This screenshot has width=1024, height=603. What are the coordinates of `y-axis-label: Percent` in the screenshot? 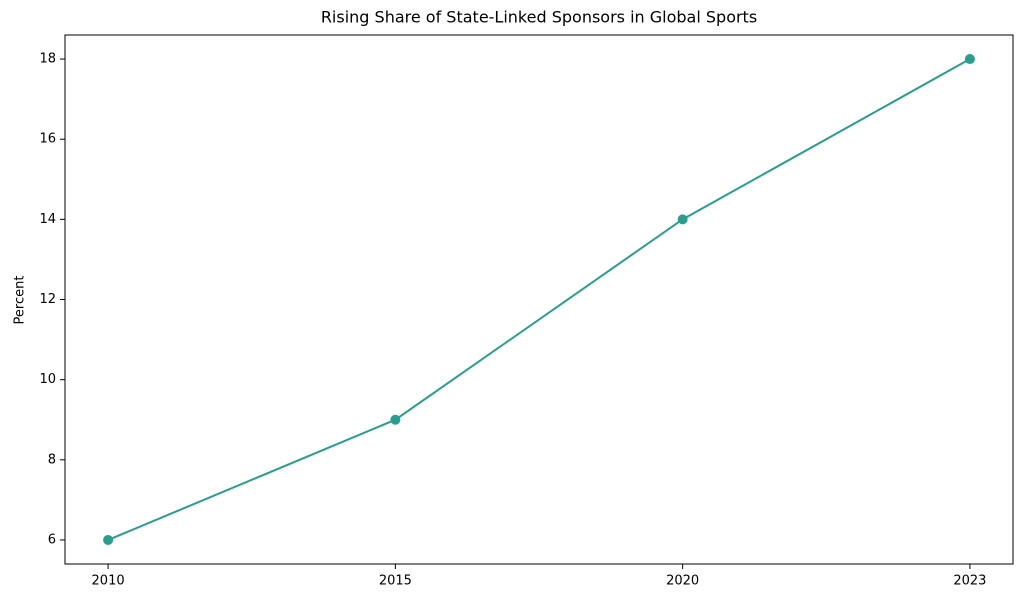 It's located at (20, 300).